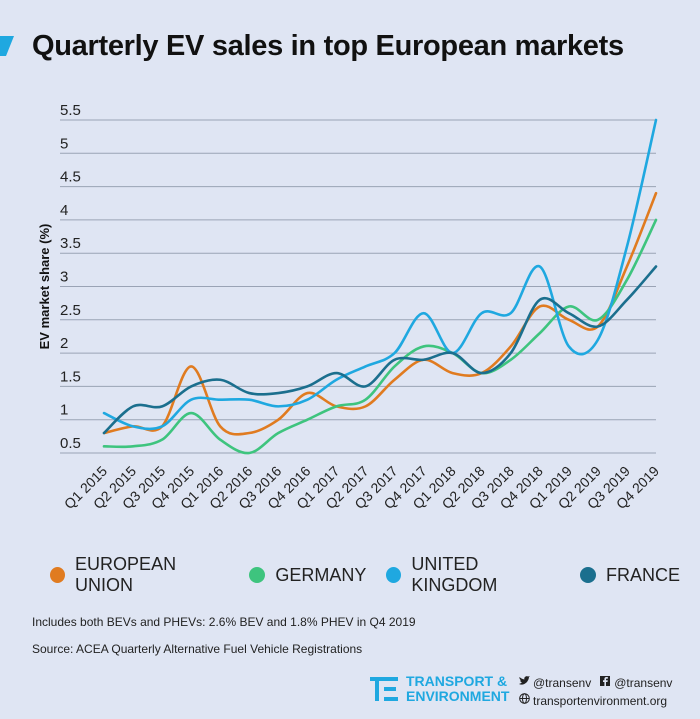 This screenshot has width=700, height=719. I want to click on website-link: transportenvironment.org, so click(600, 701).